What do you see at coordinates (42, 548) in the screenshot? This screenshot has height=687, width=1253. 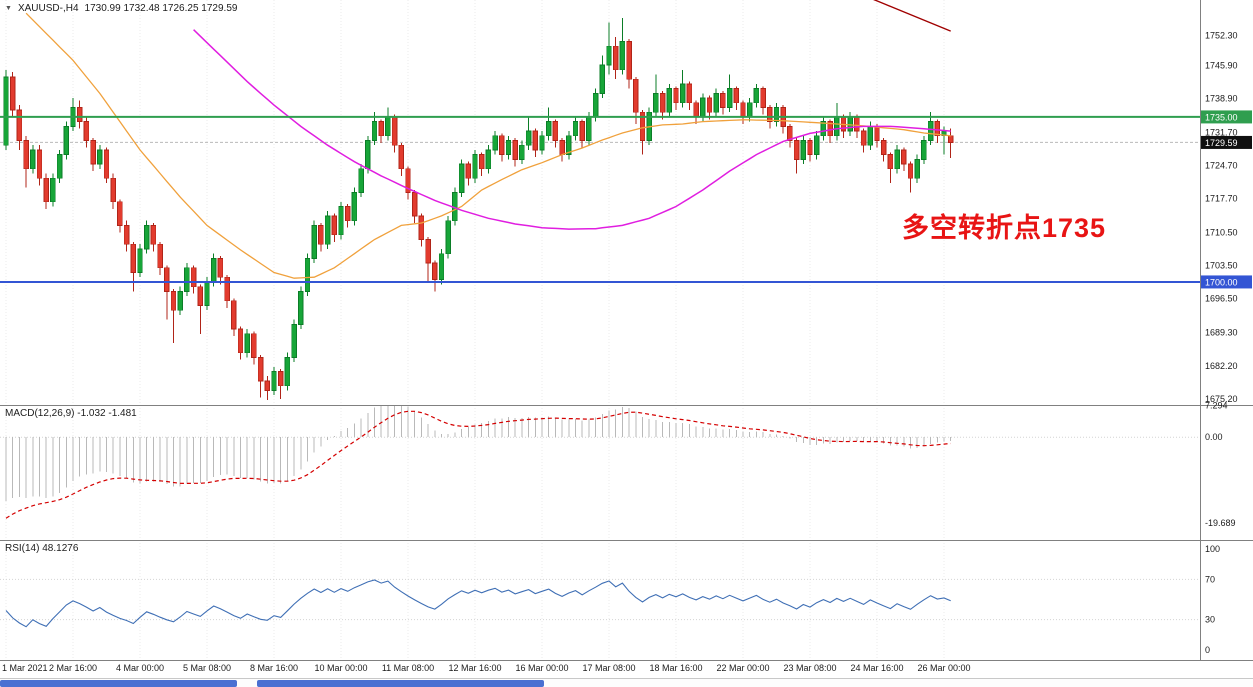 I see `rsi-indicator-label: RSI(14) 48.1276` at bounding box center [42, 548].